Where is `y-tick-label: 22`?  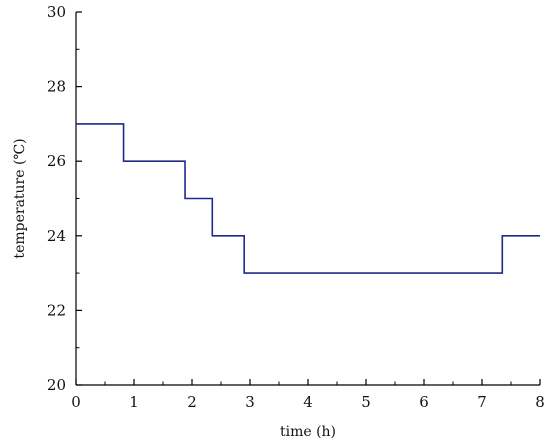 y-tick-label: 22 is located at coordinates (56, 310).